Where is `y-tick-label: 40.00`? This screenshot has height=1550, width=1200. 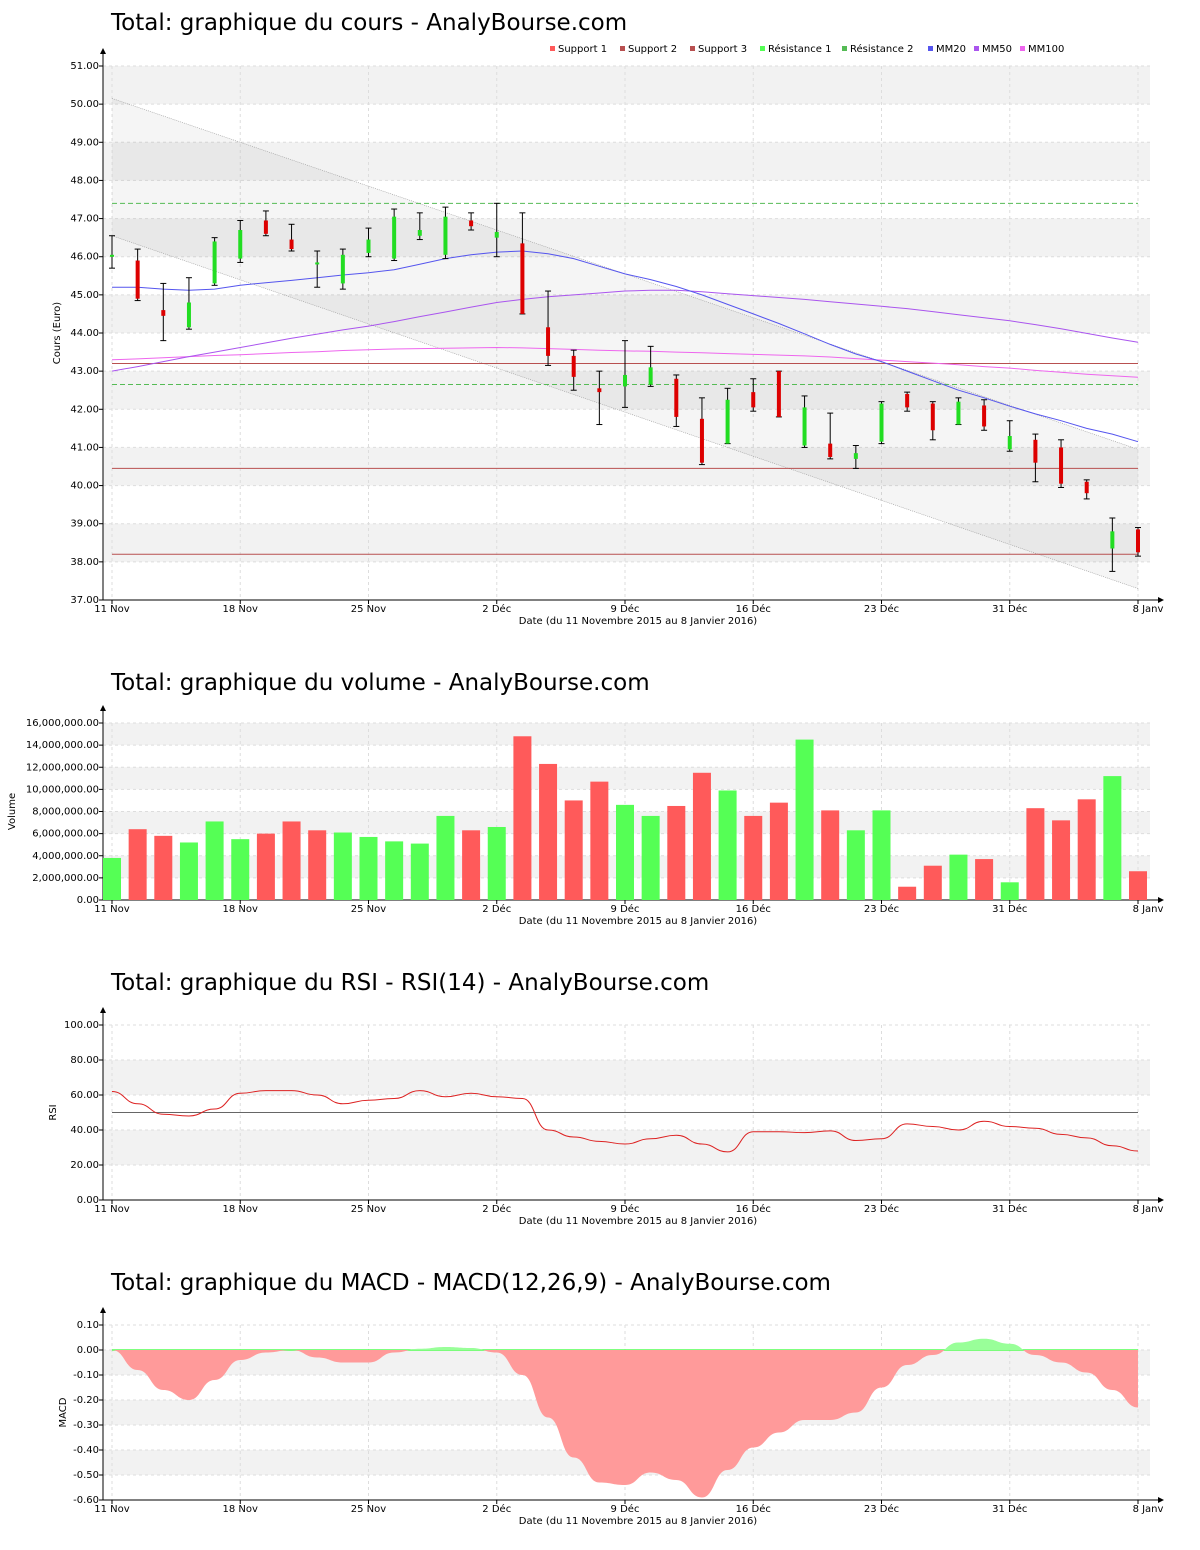 y-tick-label: 40.00 is located at coordinates (84, 1130).